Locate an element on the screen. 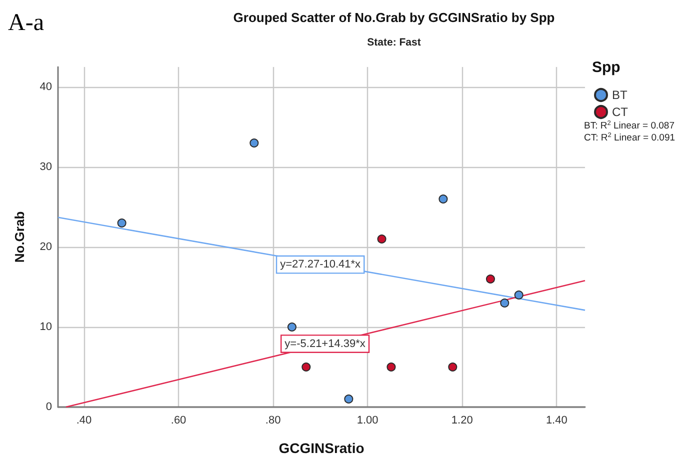 The width and height of the screenshot is (684, 461). chart-title: Grouped Scatter of No.Grab by GCGINSratio by Spp is located at coordinates (394, 17).